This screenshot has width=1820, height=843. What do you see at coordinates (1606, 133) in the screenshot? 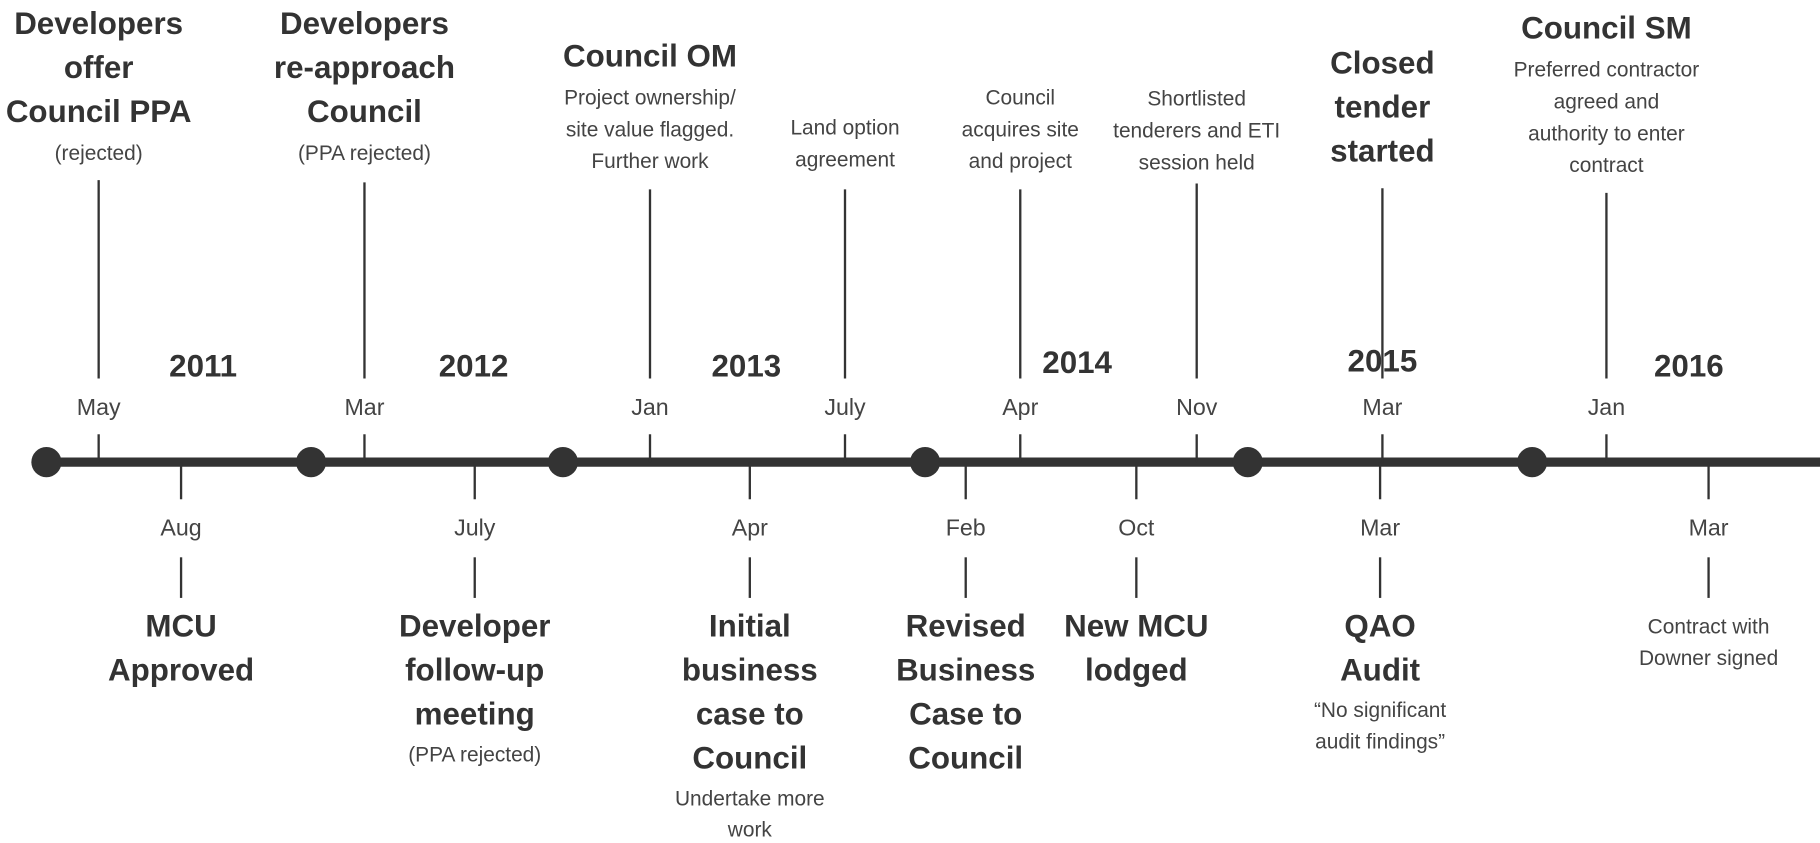
I see `event-subtitle: authority to enter` at bounding box center [1606, 133].